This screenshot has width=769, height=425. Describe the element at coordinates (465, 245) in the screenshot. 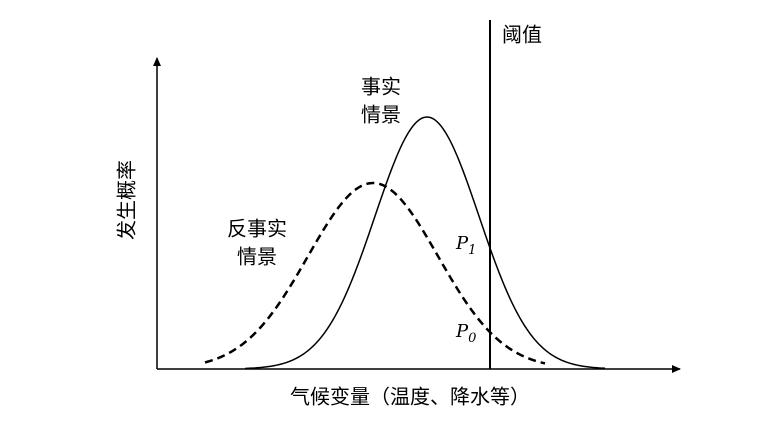

I see `p1-label: P1` at that location.